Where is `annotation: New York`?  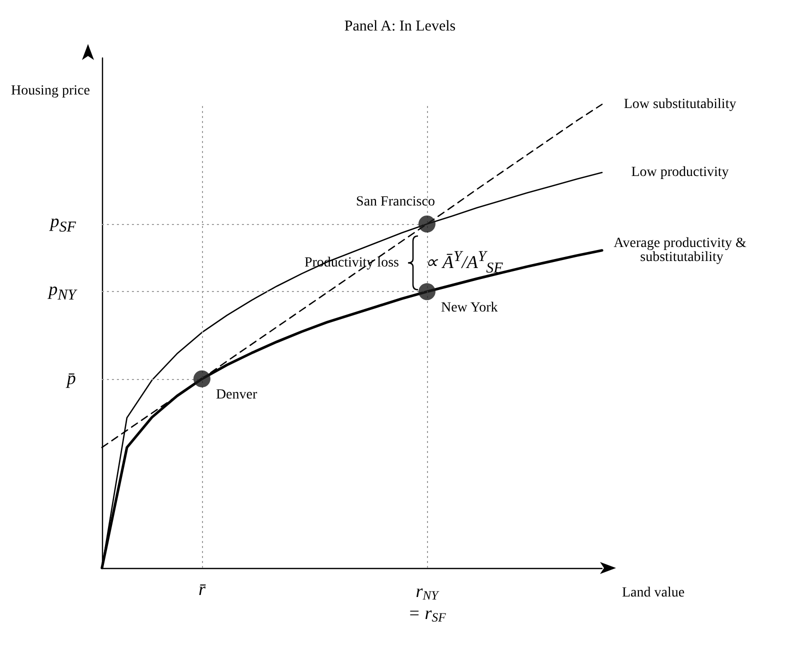 annotation: New York is located at coordinates (469, 308).